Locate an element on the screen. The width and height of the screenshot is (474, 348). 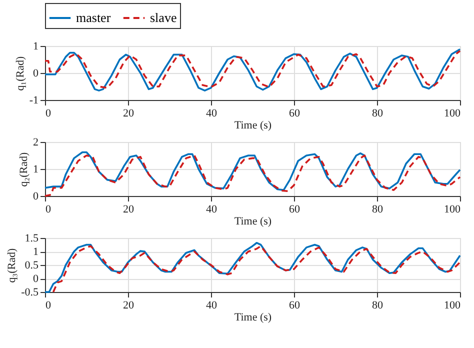
y-tick-label: -0.5 is located at coordinates (30, 292).